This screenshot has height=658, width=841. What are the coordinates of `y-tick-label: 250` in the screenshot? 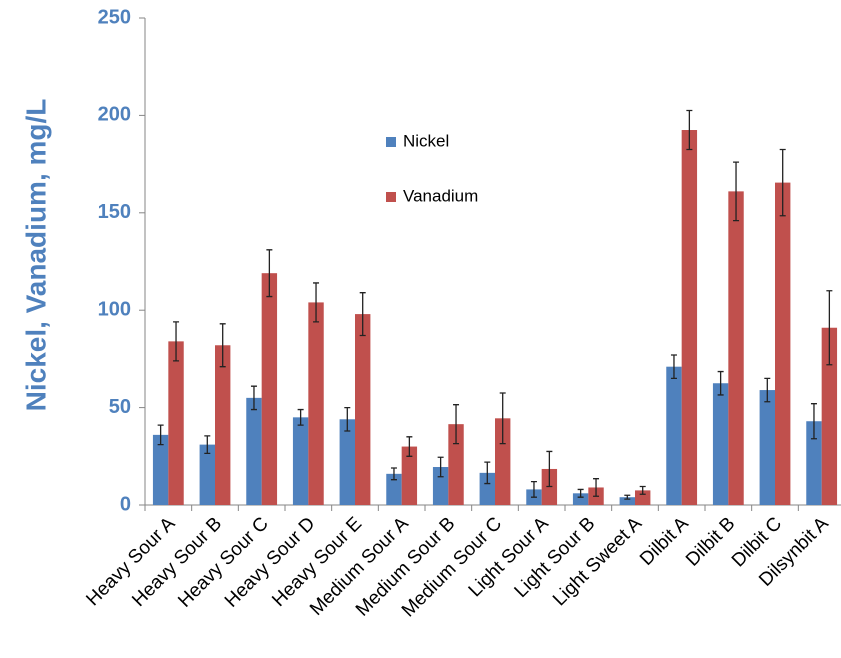 It's located at (114, 17).